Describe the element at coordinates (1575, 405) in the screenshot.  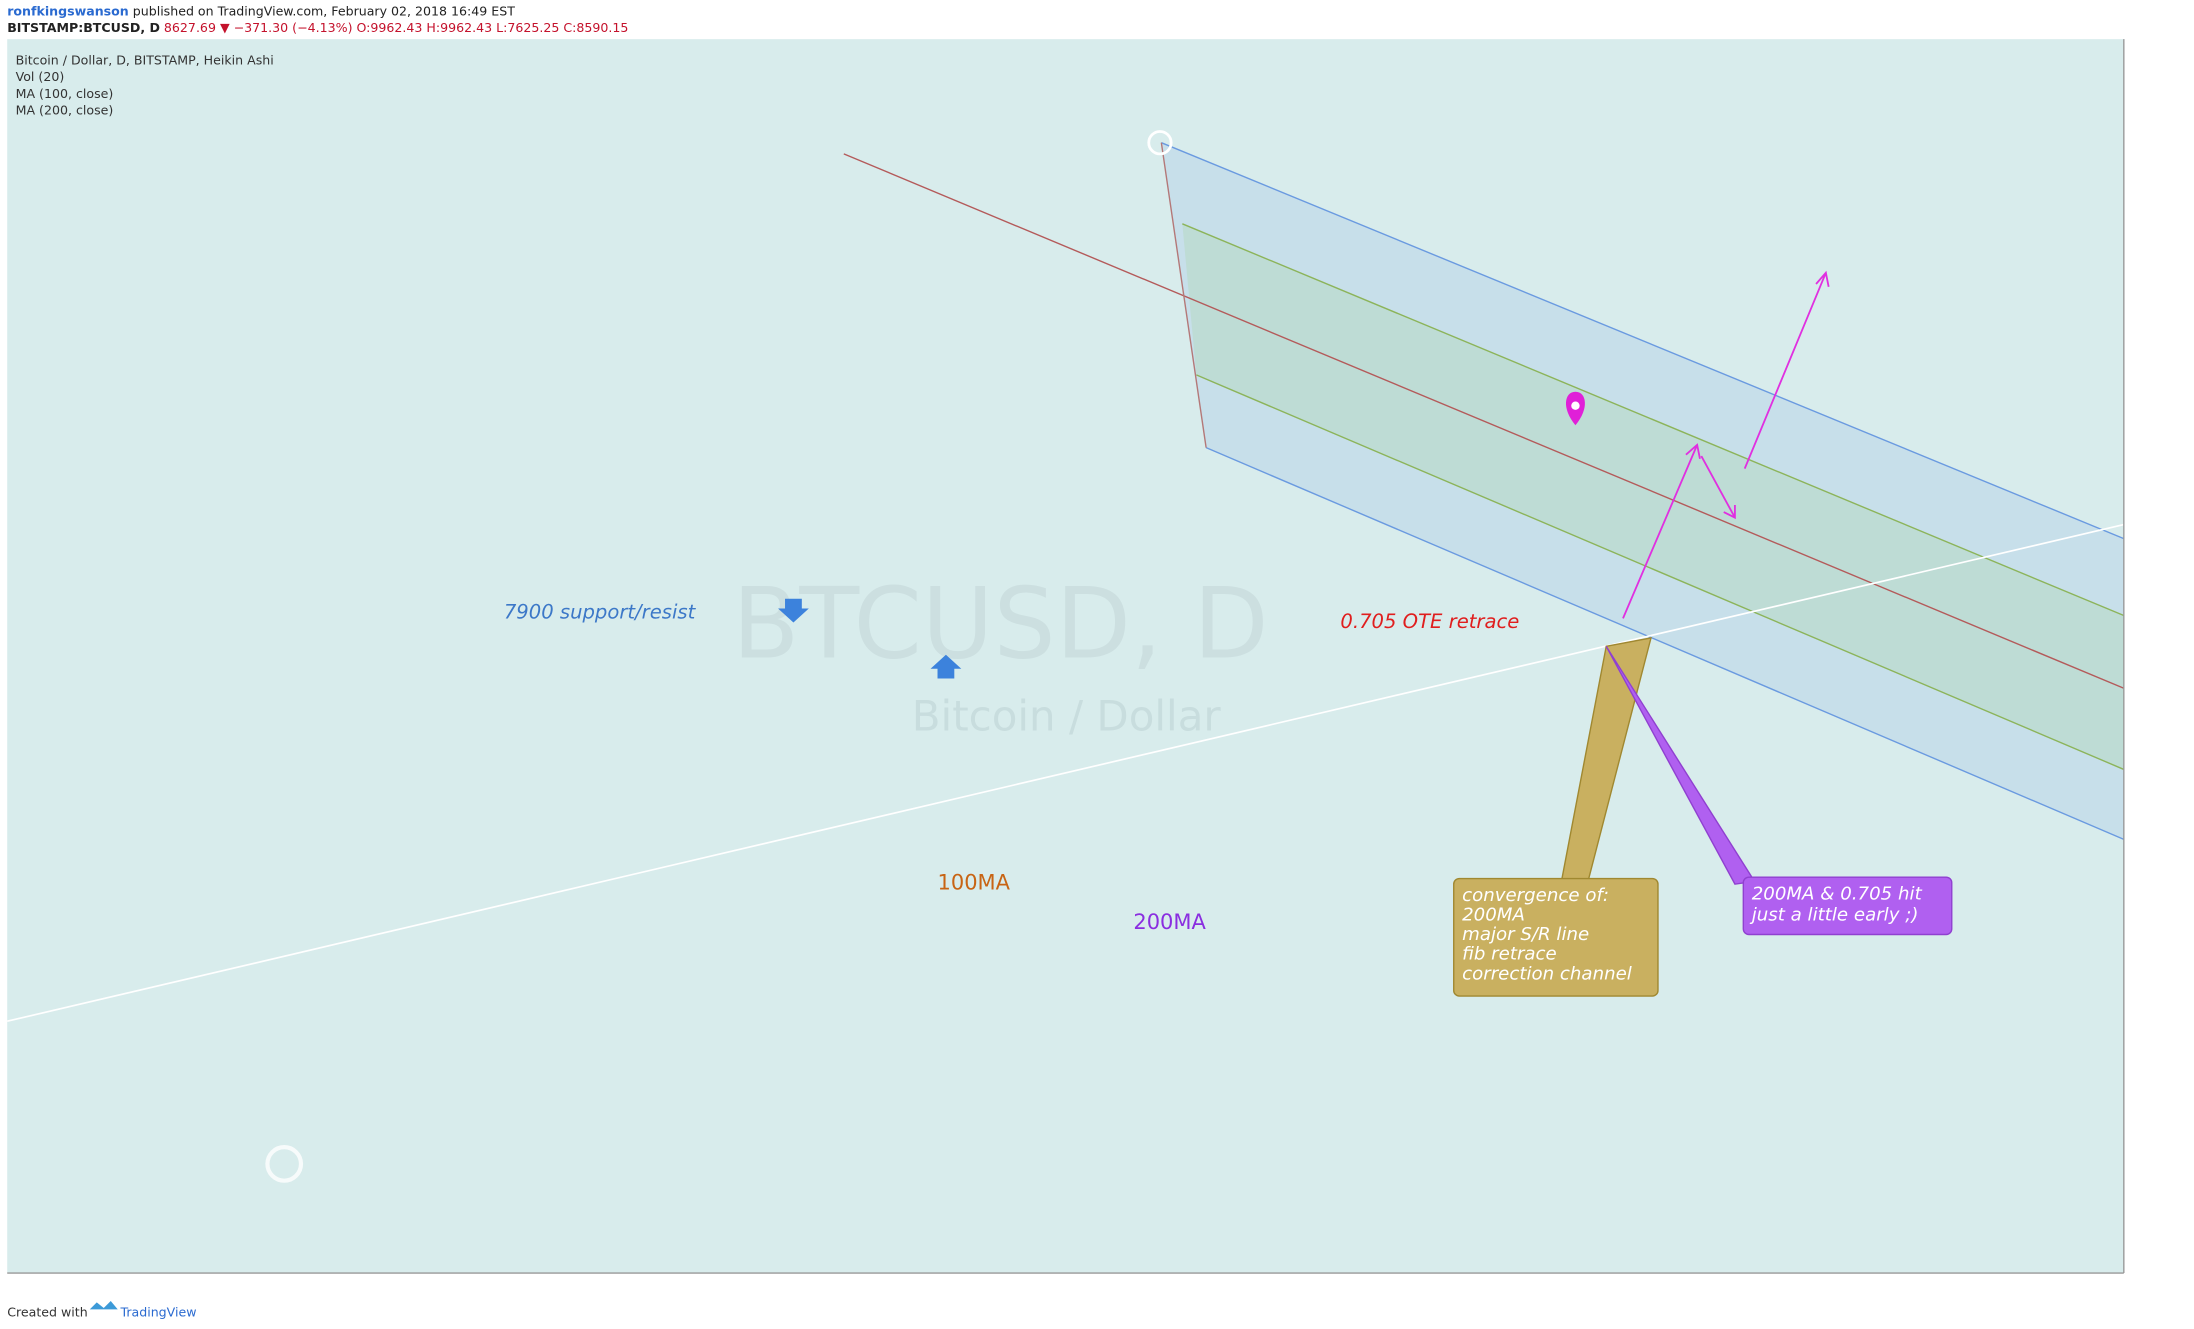
I see `pin-dot` at that location.